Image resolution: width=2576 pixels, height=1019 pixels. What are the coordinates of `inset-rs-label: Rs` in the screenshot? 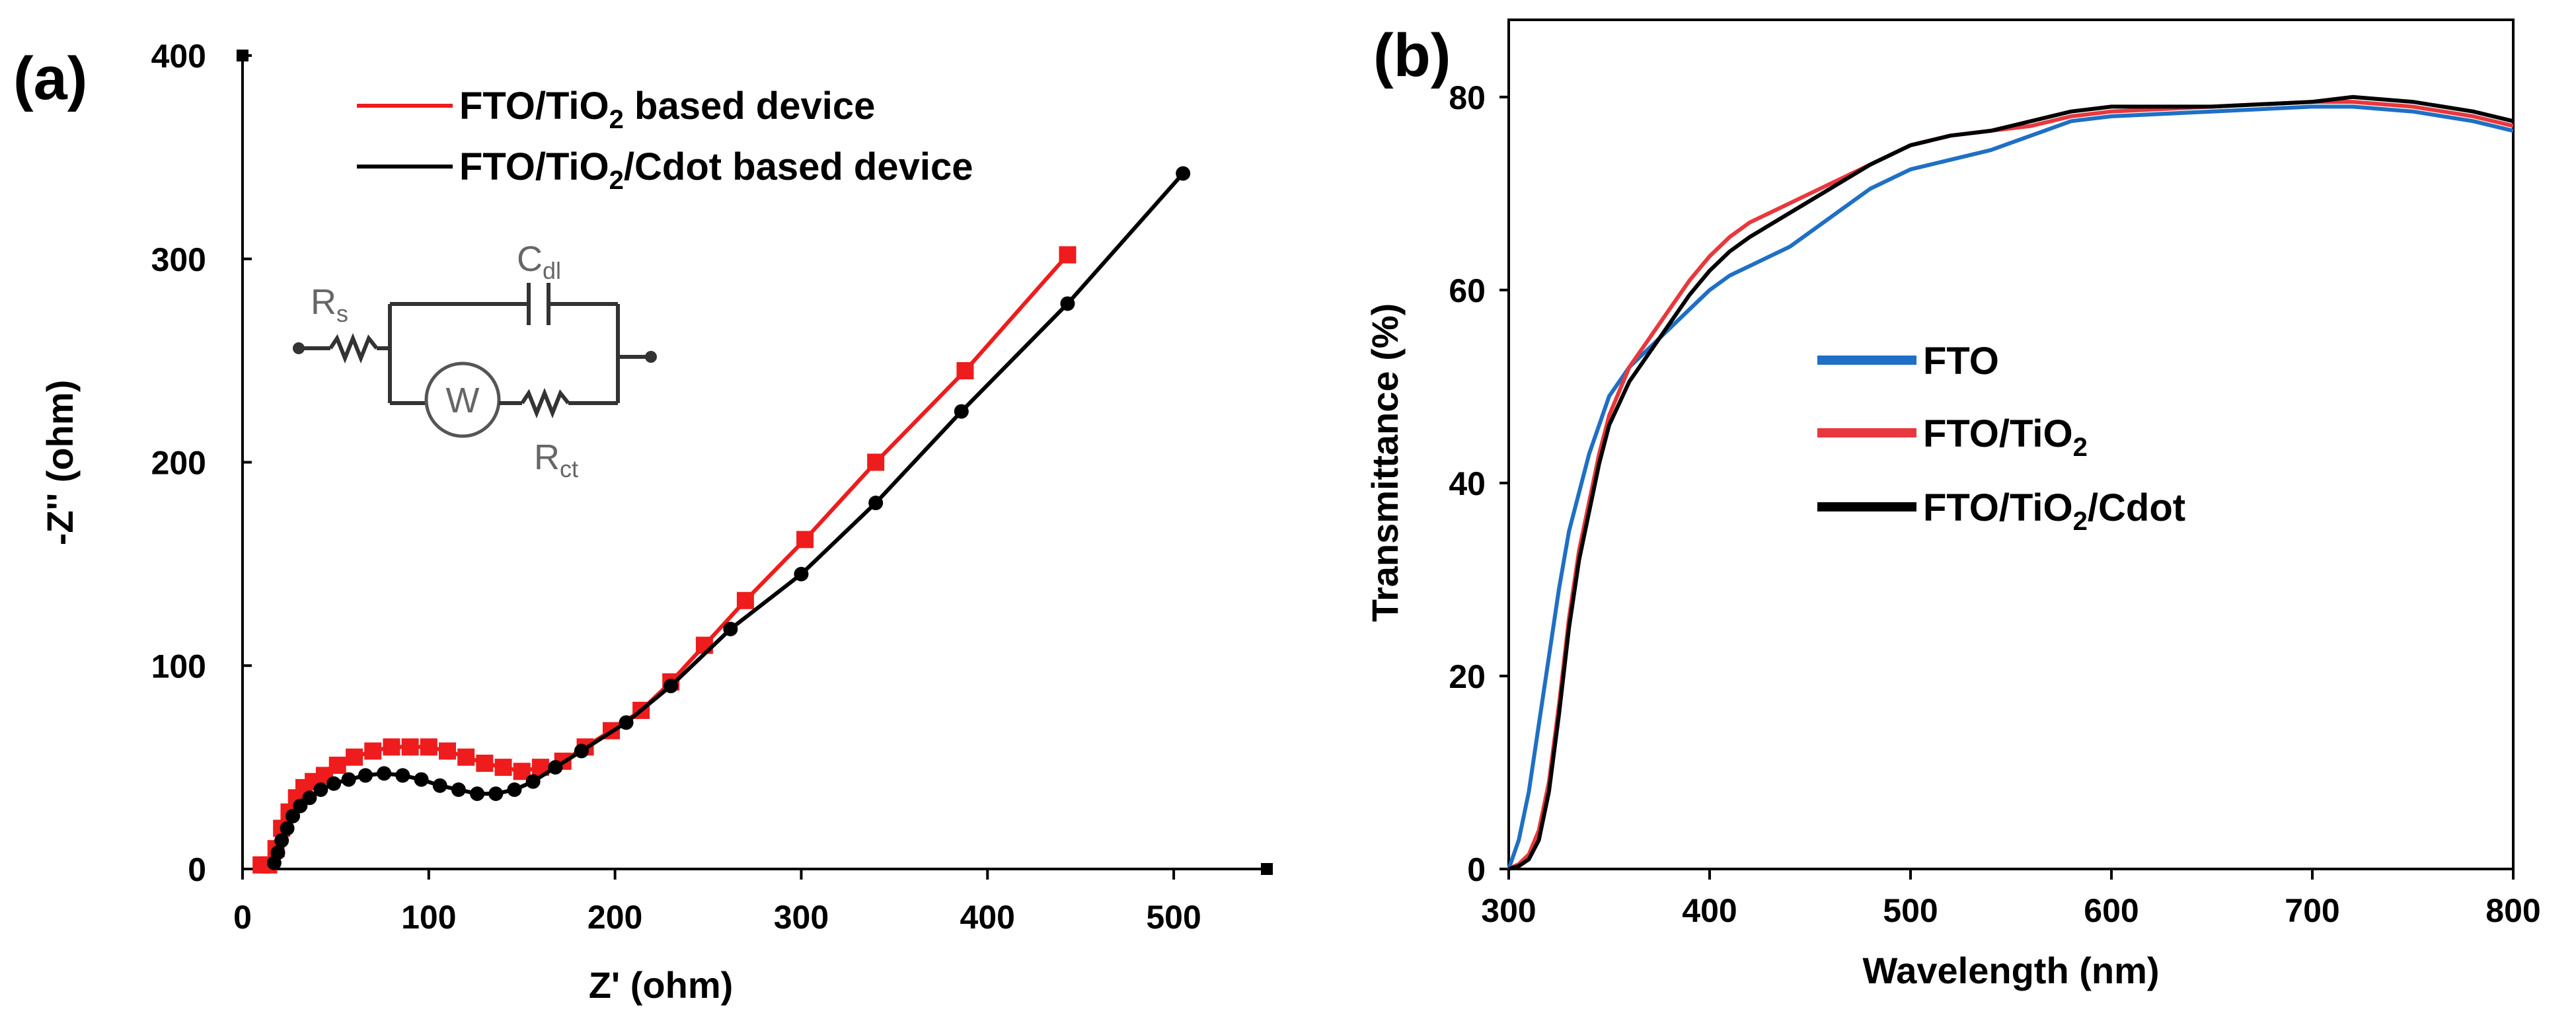 It's located at (330, 304).